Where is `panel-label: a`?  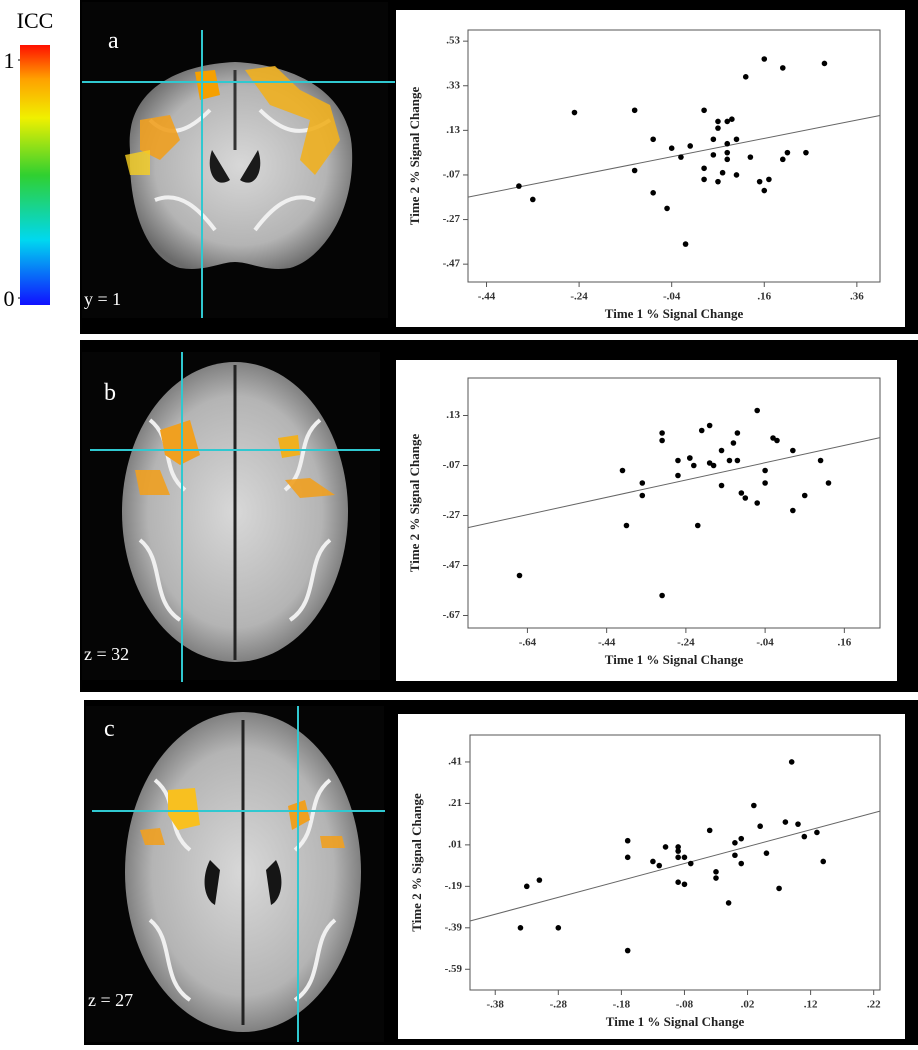
panel-label: a is located at coordinates (113, 41).